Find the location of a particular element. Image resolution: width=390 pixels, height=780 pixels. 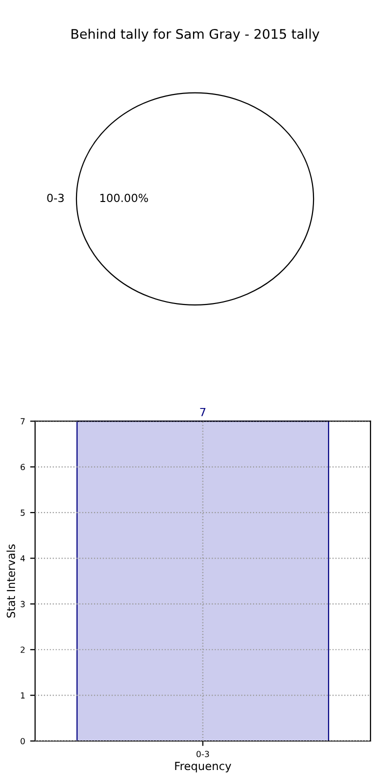

data-label: 7 is located at coordinates (203, 412).